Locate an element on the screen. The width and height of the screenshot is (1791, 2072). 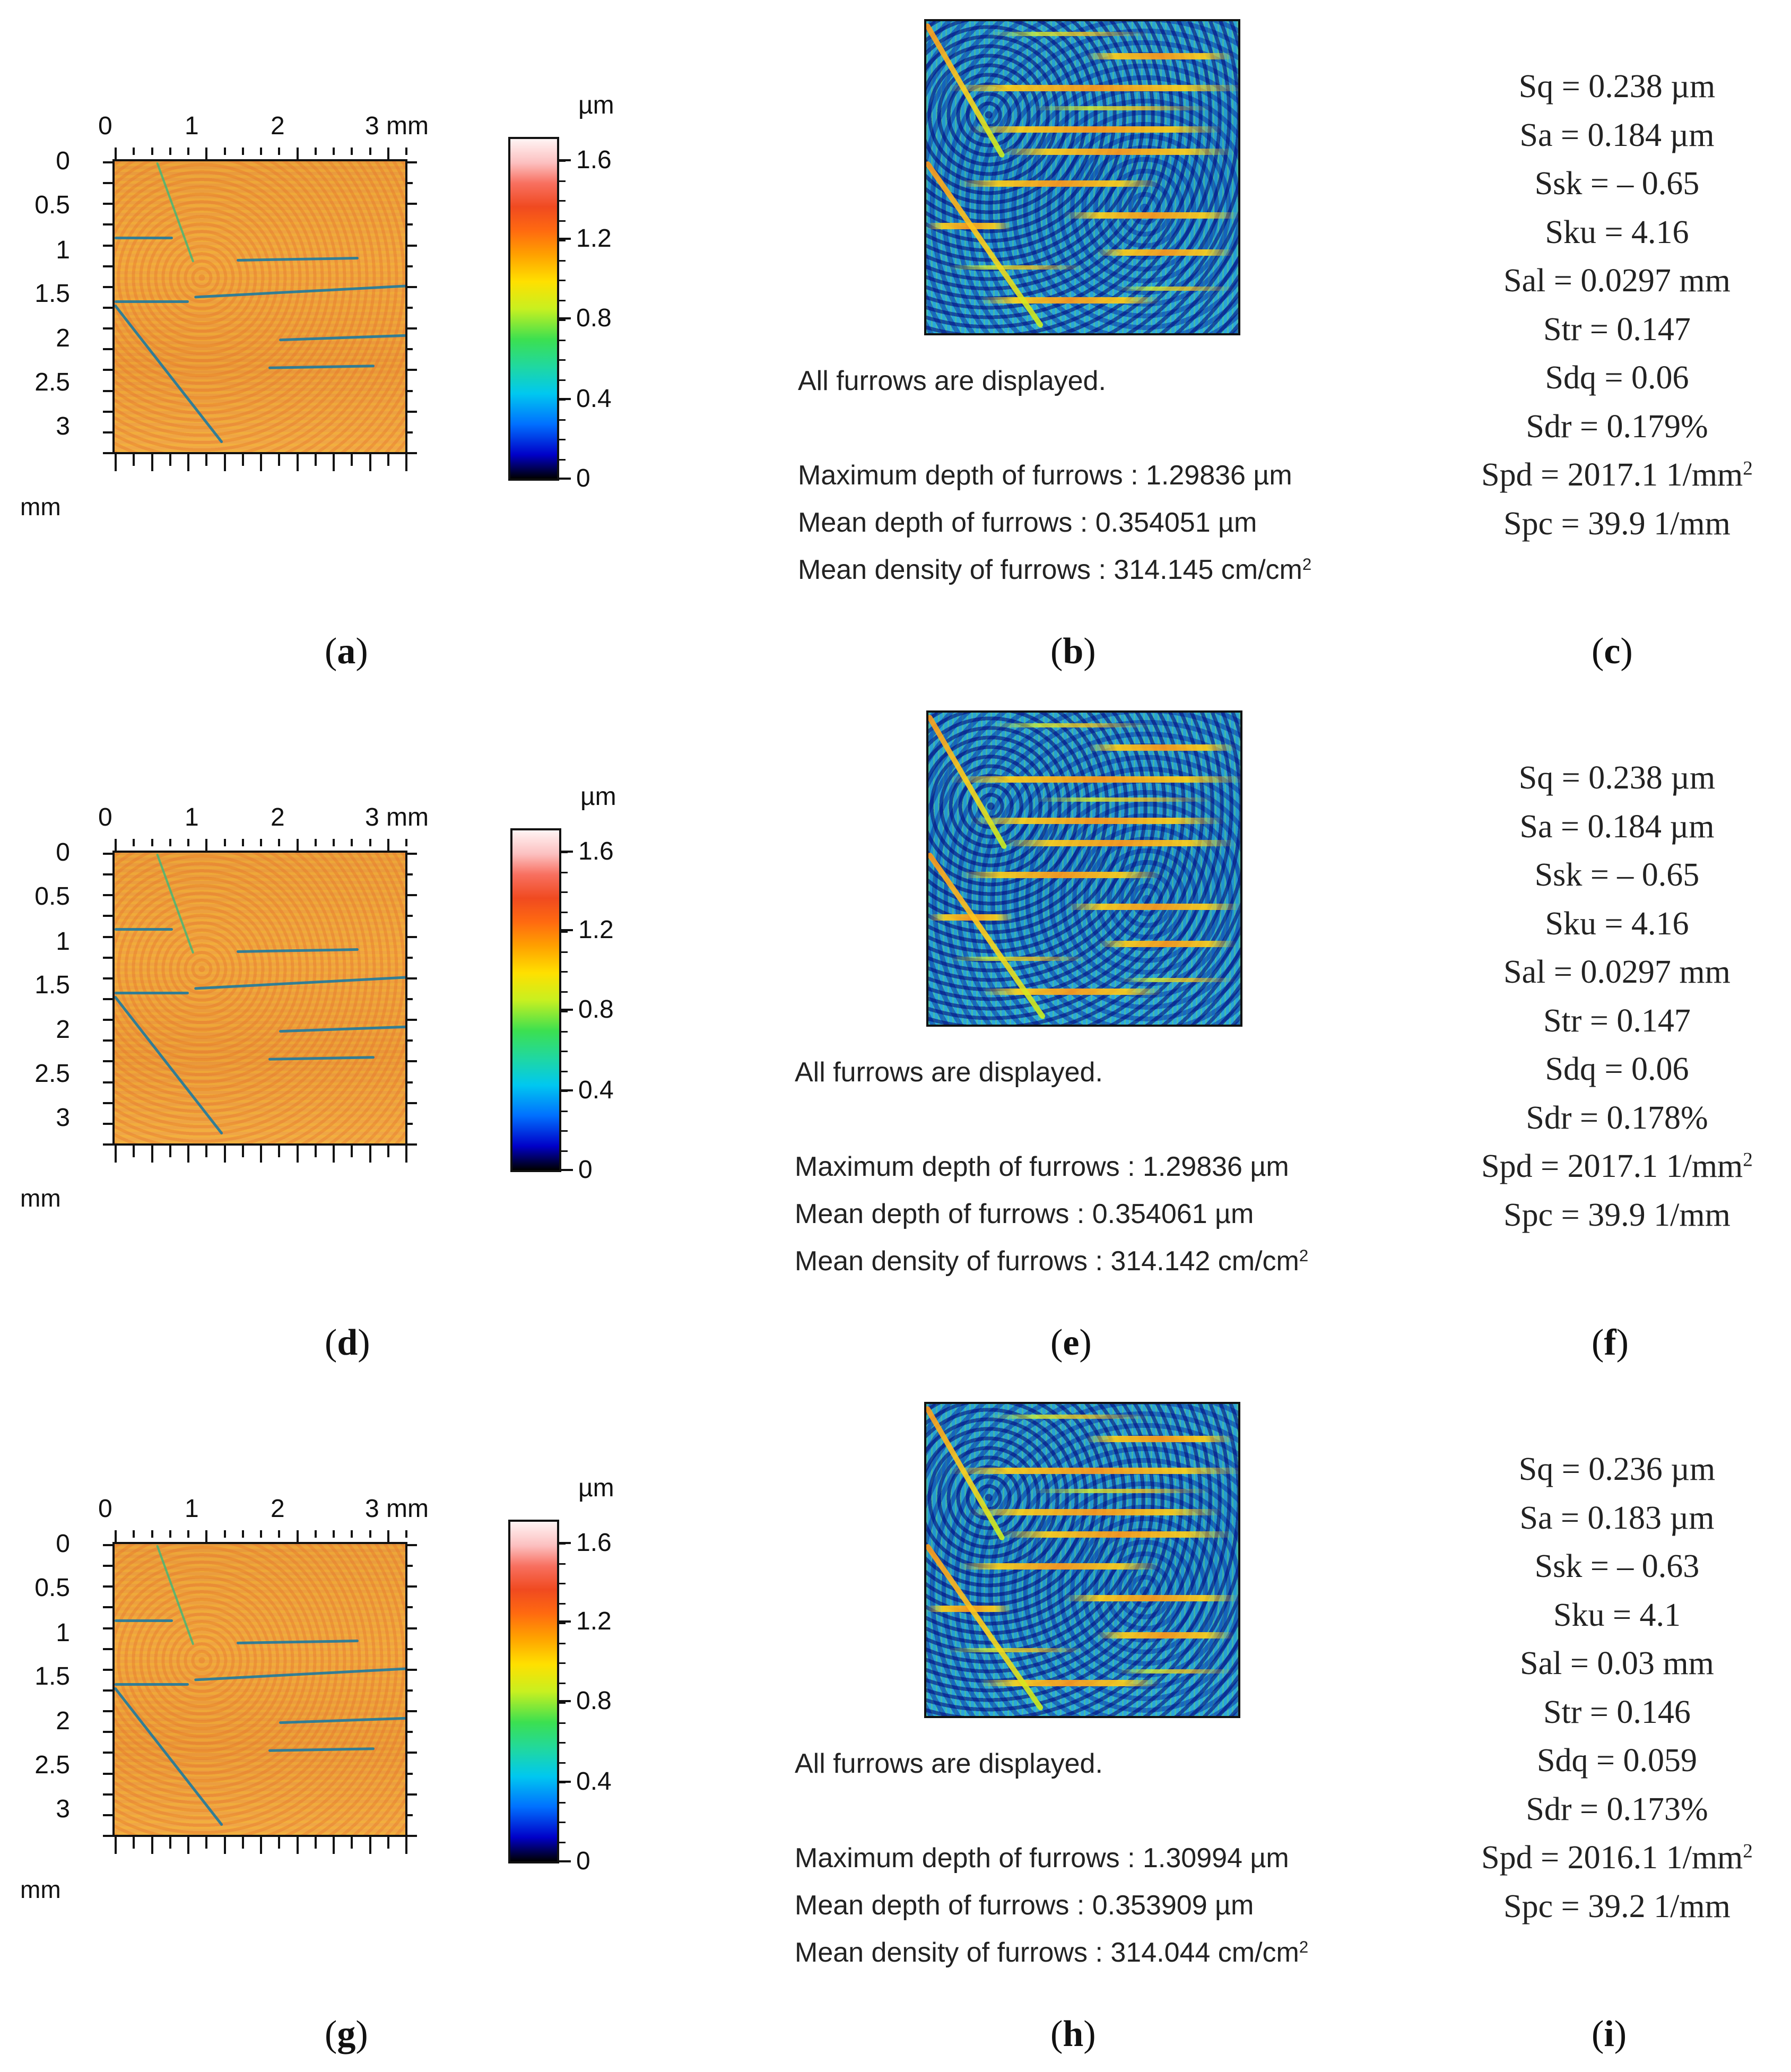
panel-caption: (f) is located at coordinates (1611, 1343).